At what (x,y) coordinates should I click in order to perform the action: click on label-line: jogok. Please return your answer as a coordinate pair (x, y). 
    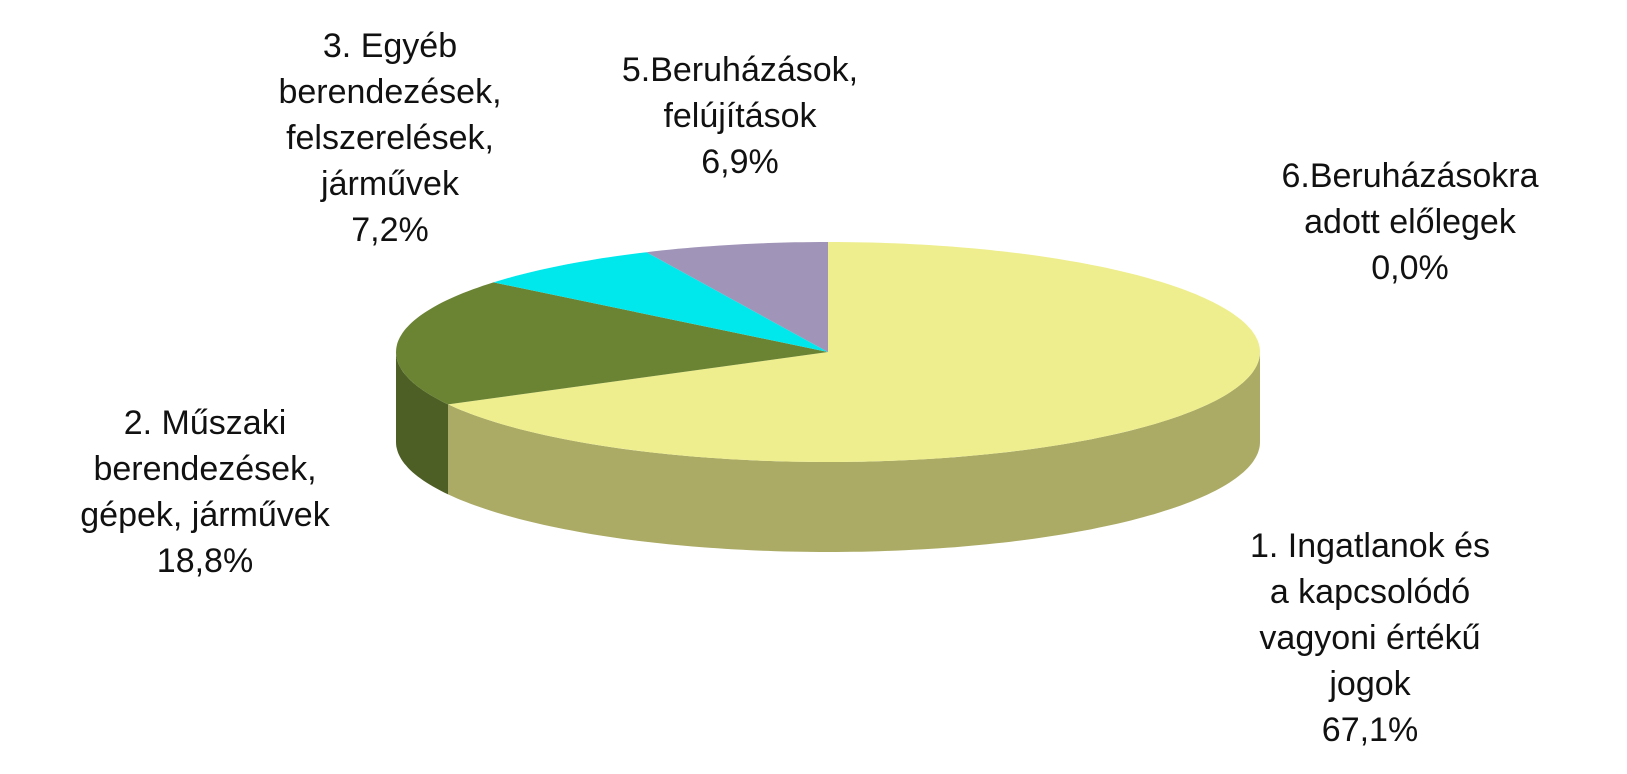
    Looking at the image, I should click on (1369, 684).